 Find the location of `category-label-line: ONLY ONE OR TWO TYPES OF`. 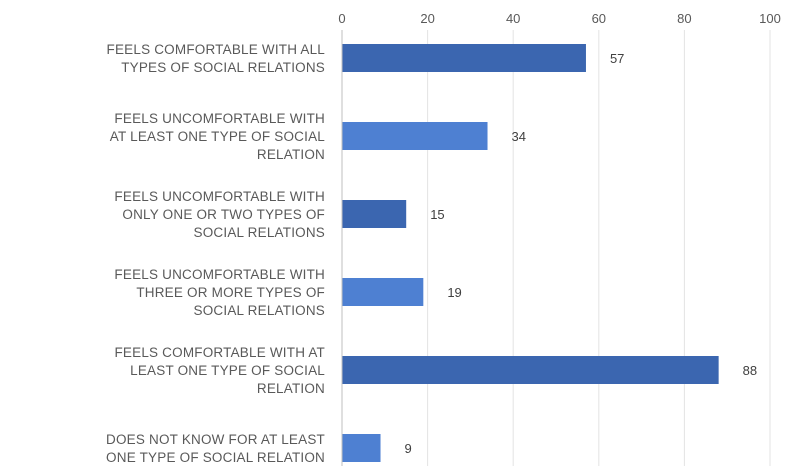

category-label-line: ONLY ONE OR TWO TYPES OF is located at coordinates (223, 214).